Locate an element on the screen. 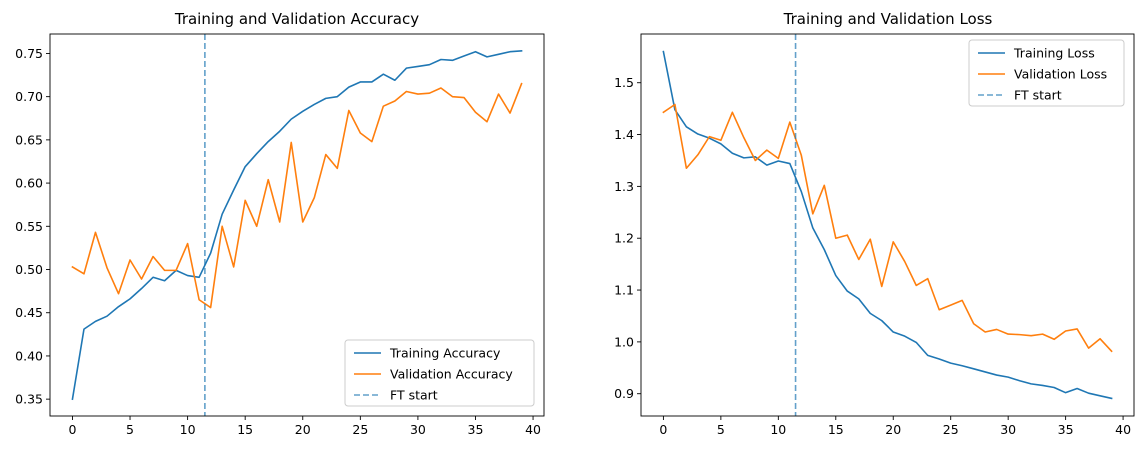  loss-y-tick-label: 1.3 is located at coordinates (624, 186).